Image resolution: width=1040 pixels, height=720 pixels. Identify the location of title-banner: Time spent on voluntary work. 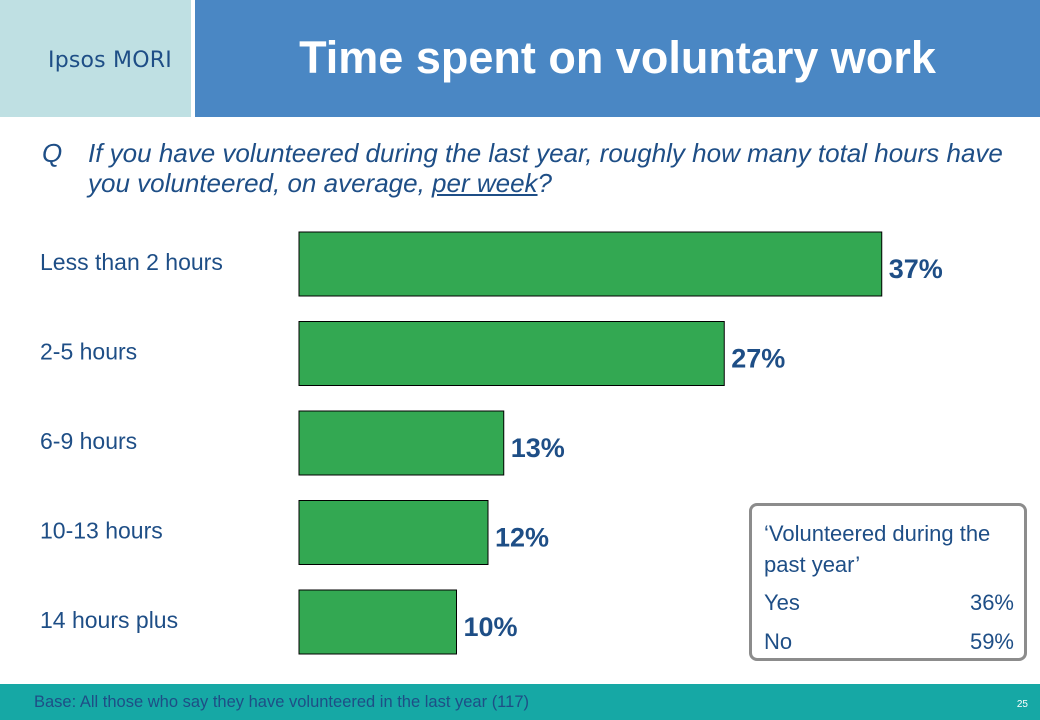
(617, 58).